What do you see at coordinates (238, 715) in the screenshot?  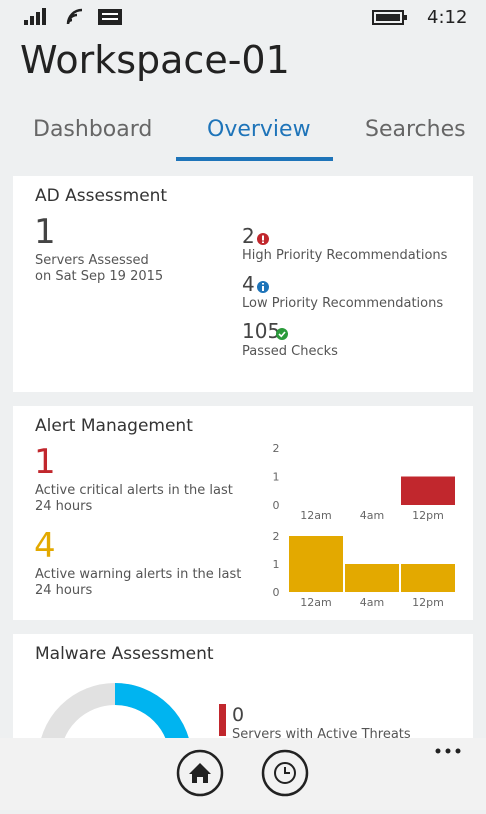 I see `threat-count: 0` at bounding box center [238, 715].